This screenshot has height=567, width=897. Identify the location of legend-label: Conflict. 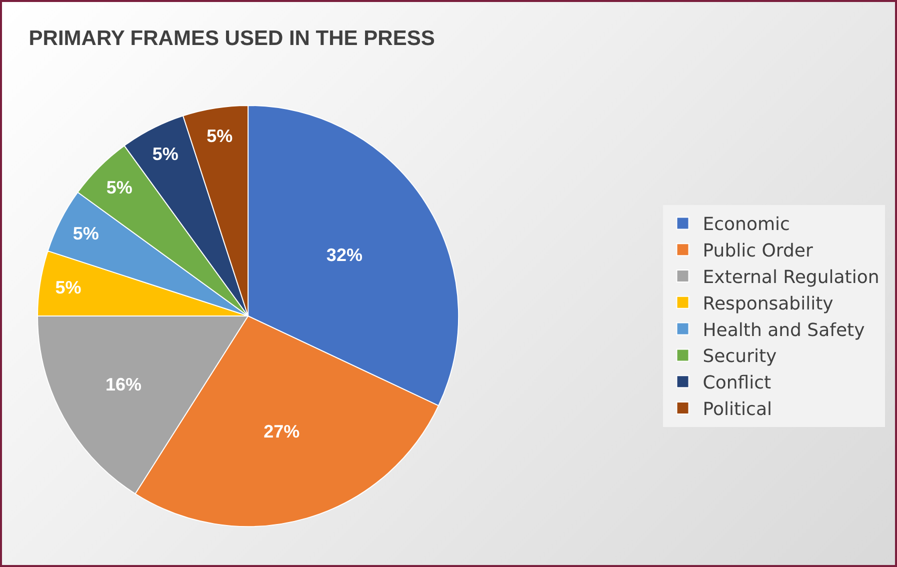
(737, 383).